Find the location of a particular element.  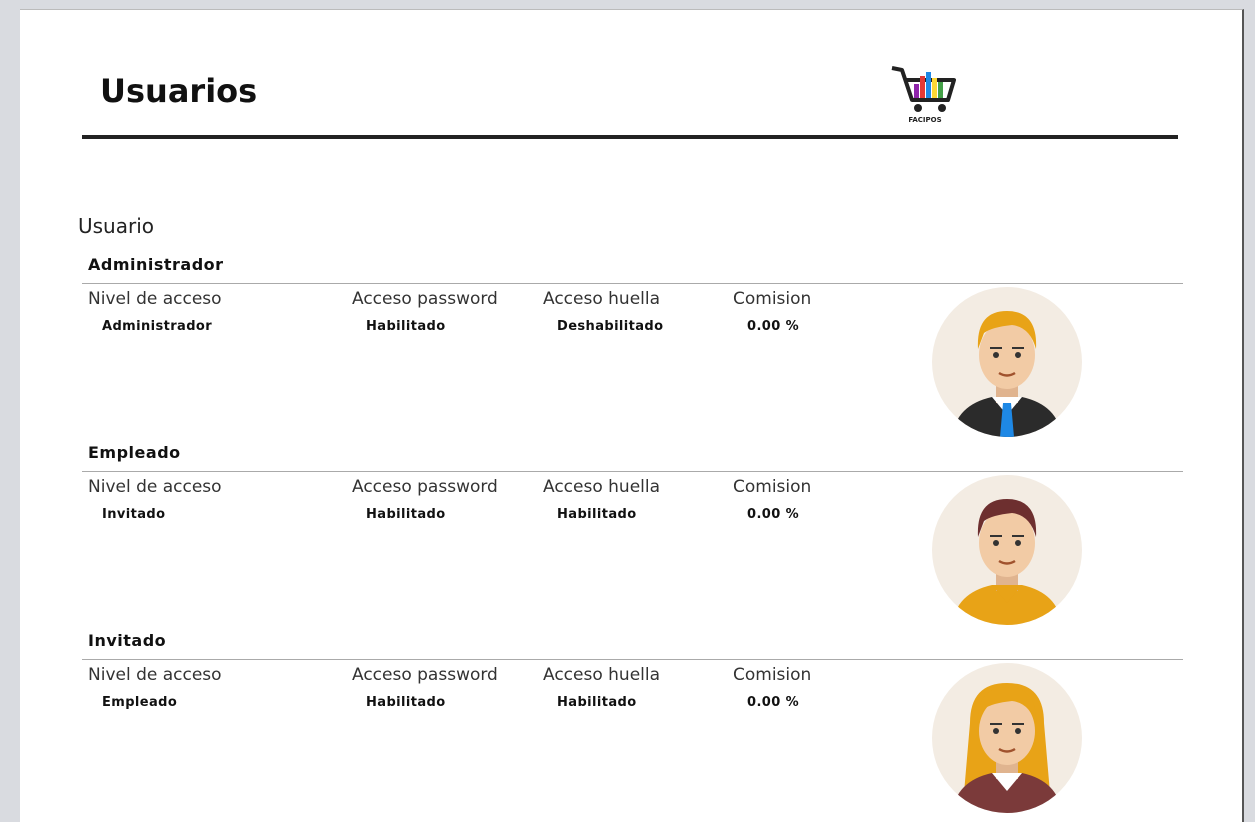

logo-text: FACIPOS is located at coordinates (924, 120).